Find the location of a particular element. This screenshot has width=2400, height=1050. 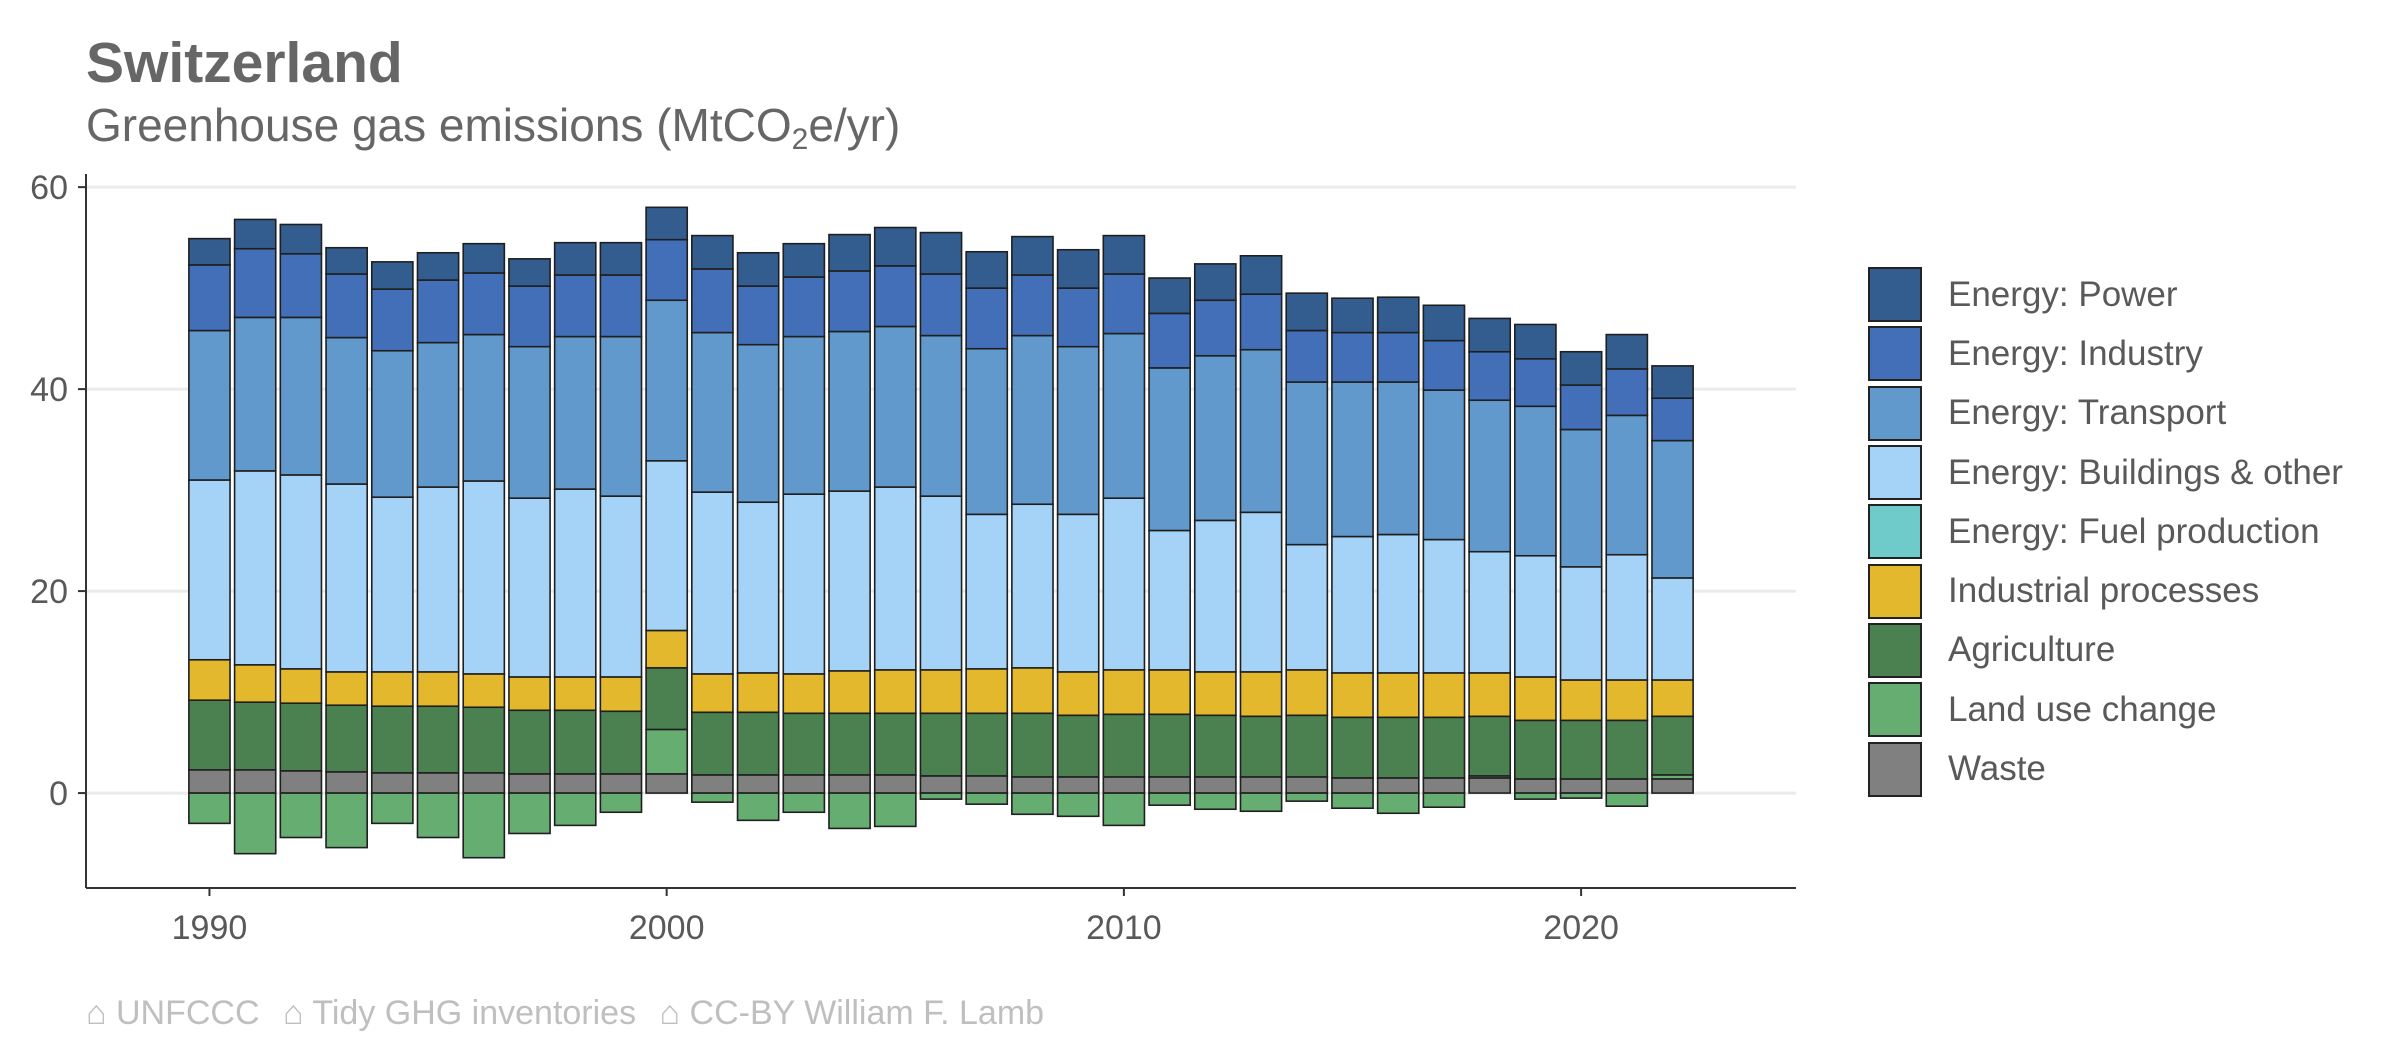

legend-label-energy-buildings-other: Energy: Buildings & other is located at coordinates (2145, 472).